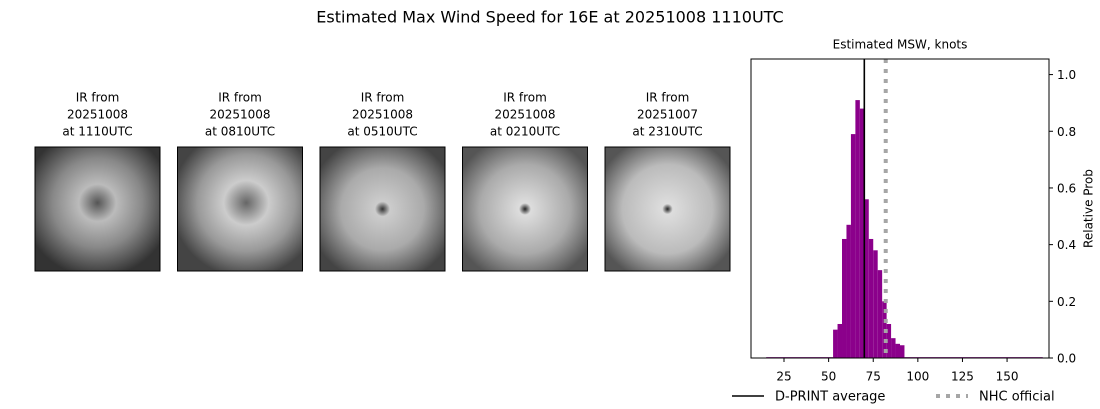  What do you see at coordinates (382, 132) in the screenshot?
I see `image-label: at 0510UTC` at bounding box center [382, 132].